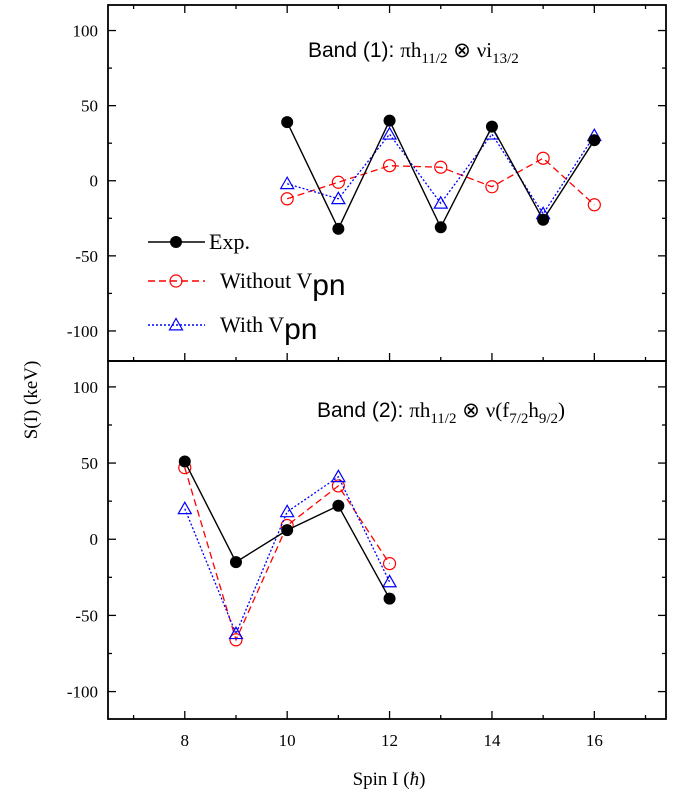  Describe the element at coordinates (381, 779) in the screenshot. I see `x-axis-title-prefix: Spin I (` at that location.